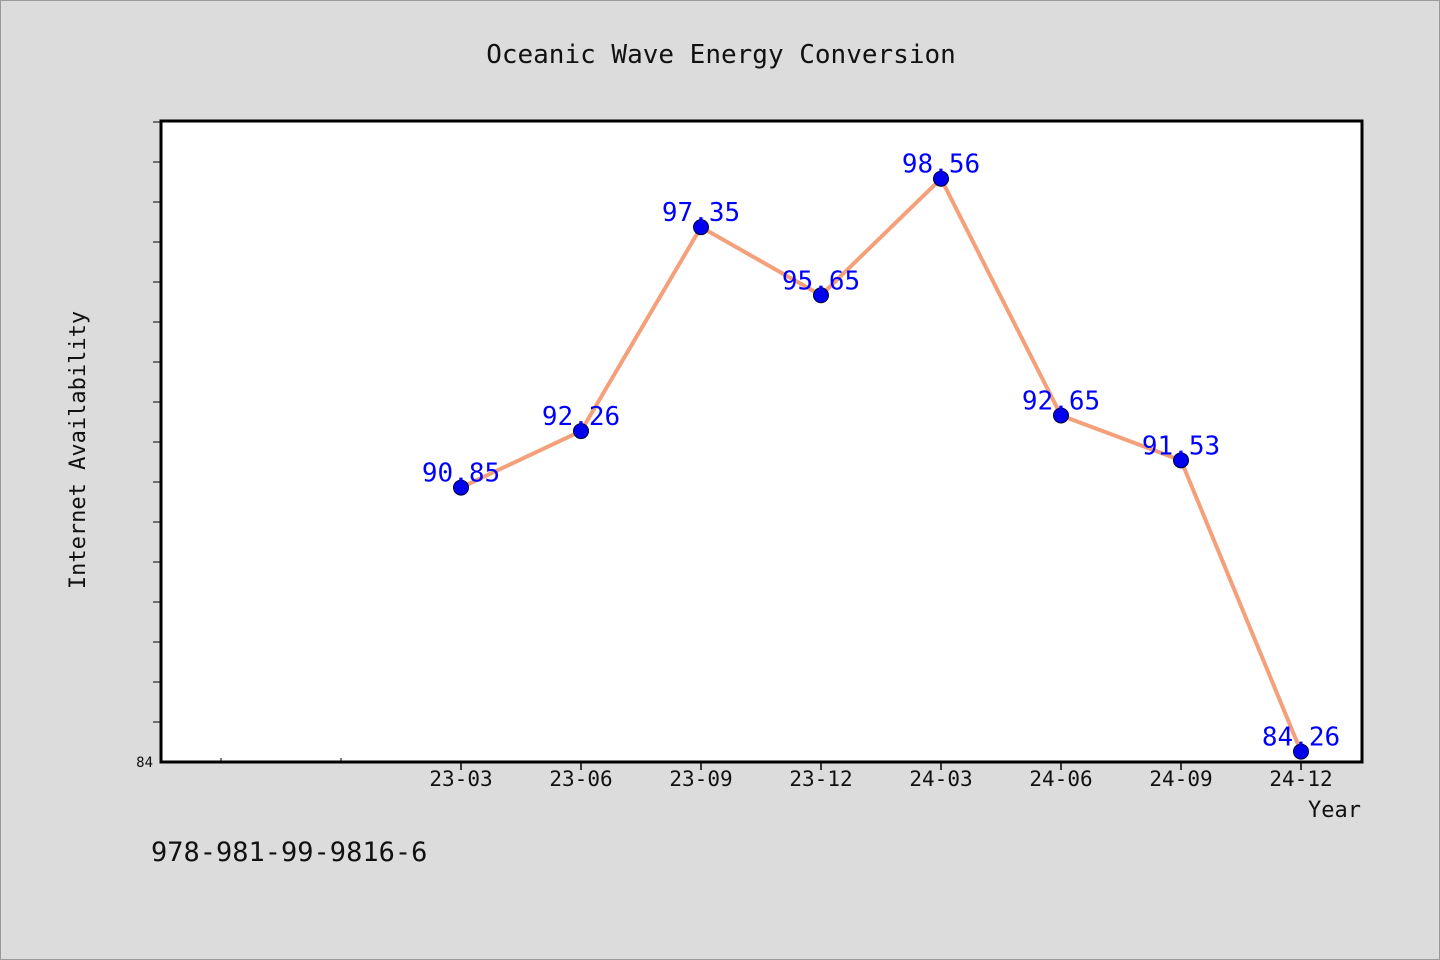 This screenshot has width=1440, height=960. I want to click on x-tick-label: 23-03, so click(460, 779).